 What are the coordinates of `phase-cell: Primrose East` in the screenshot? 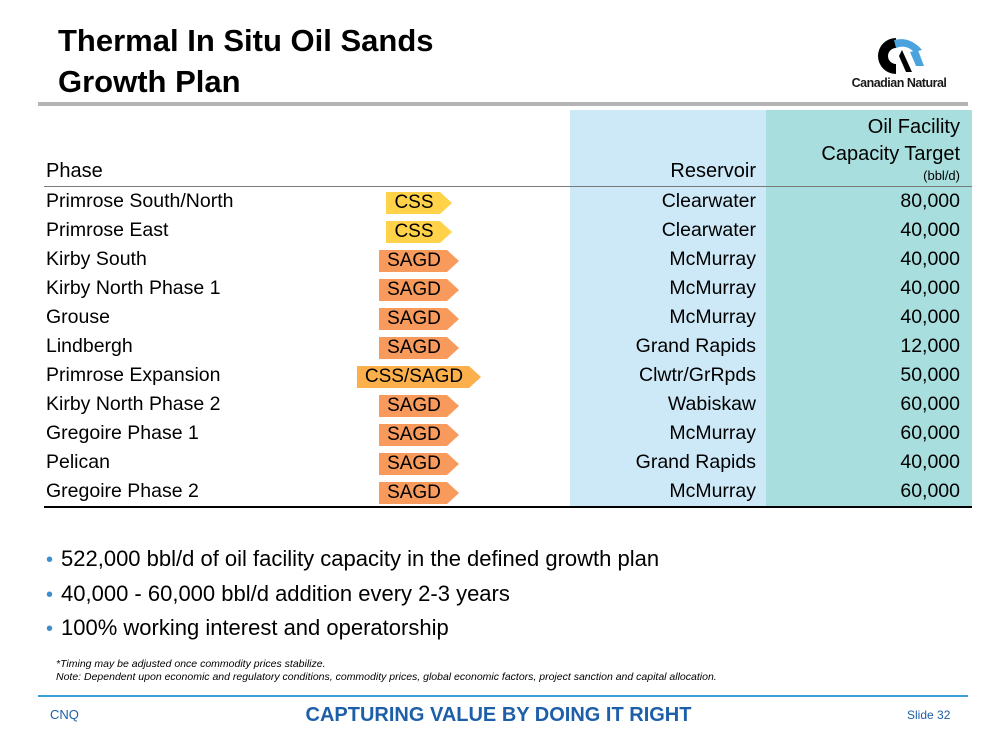 It's located at (107, 230).